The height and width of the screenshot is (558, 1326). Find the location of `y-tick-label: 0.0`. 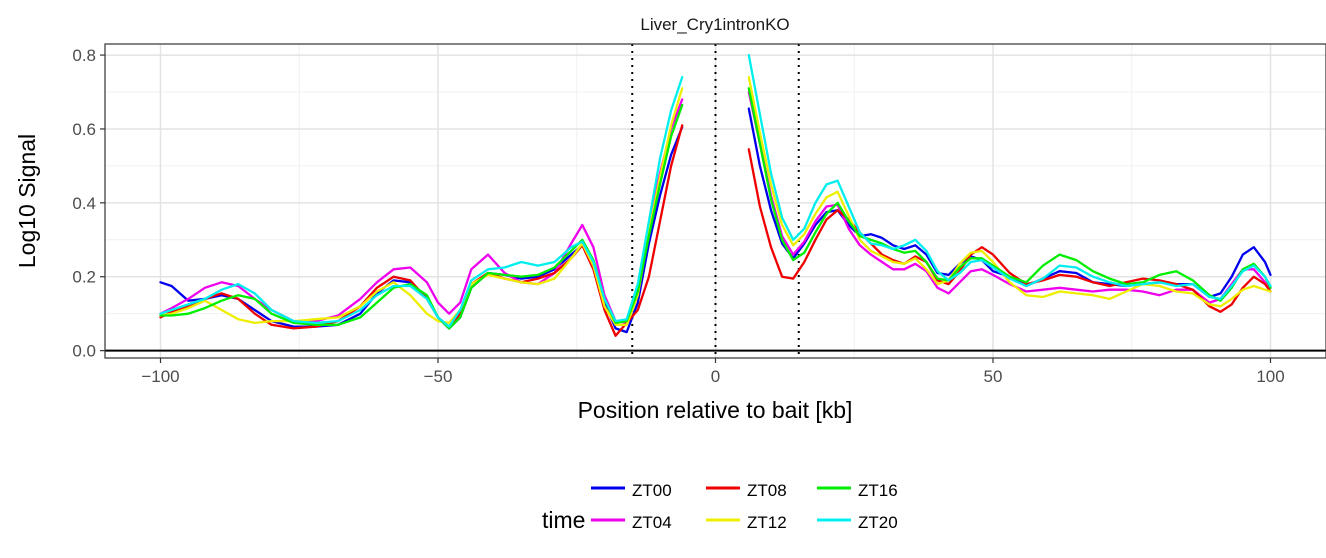

y-tick-label: 0.0 is located at coordinates (84, 351).